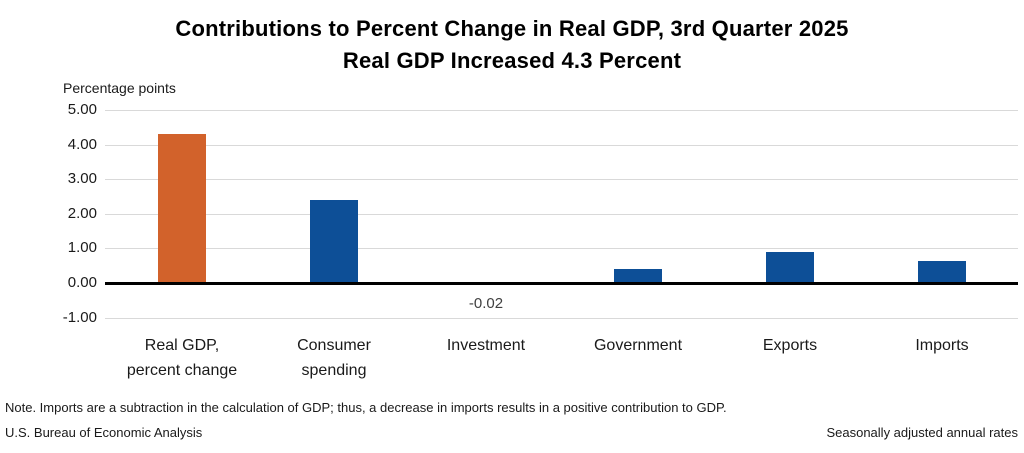  What do you see at coordinates (82, 247) in the screenshot?
I see `y-tick-label: 1.00` at bounding box center [82, 247].